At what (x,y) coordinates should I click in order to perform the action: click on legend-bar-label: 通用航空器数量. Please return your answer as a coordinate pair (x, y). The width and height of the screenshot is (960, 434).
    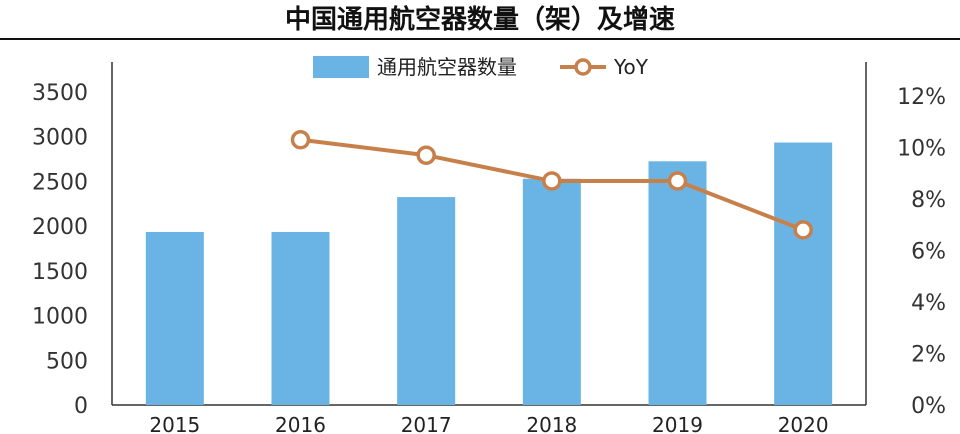
    Looking at the image, I should click on (447, 67).